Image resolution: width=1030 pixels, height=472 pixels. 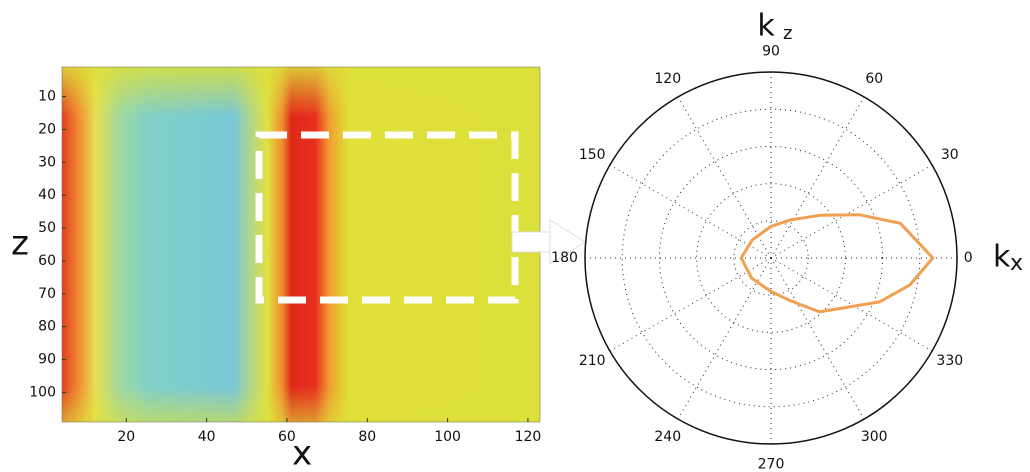 I want to click on arrow, so click(x=548, y=242).